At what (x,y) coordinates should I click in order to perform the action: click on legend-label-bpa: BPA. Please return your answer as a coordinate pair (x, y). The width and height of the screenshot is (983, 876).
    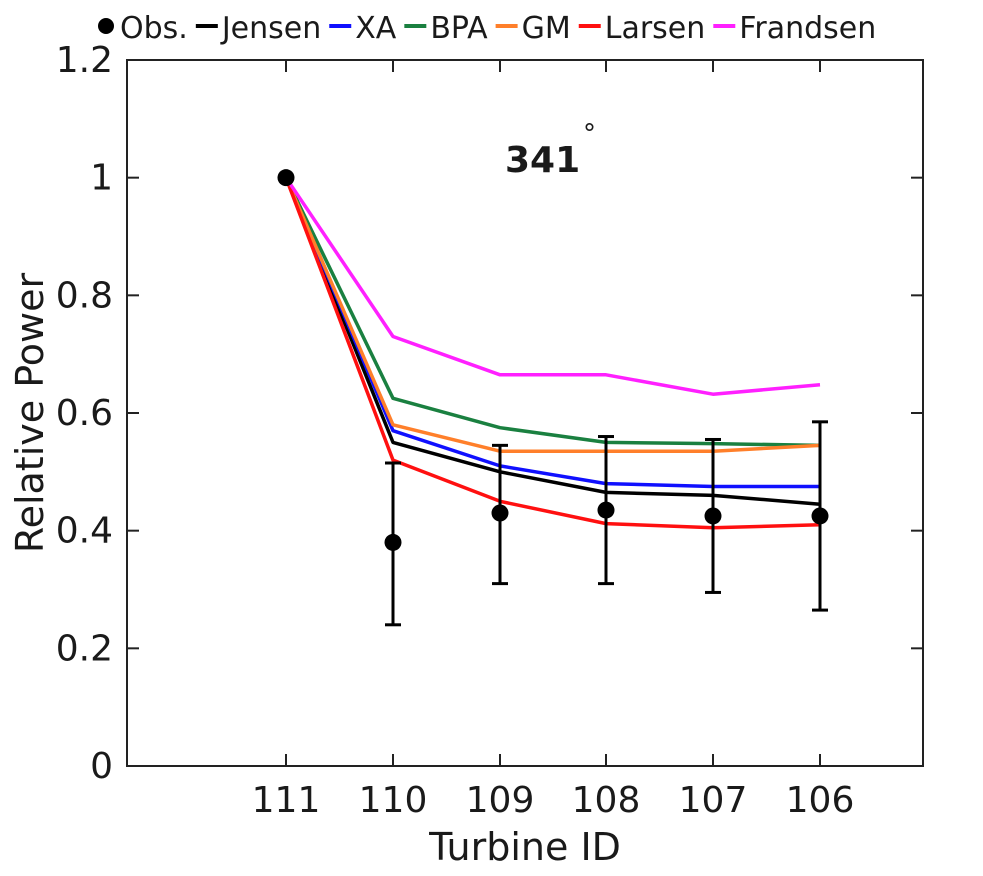
    Looking at the image, I should click on (459, 28).